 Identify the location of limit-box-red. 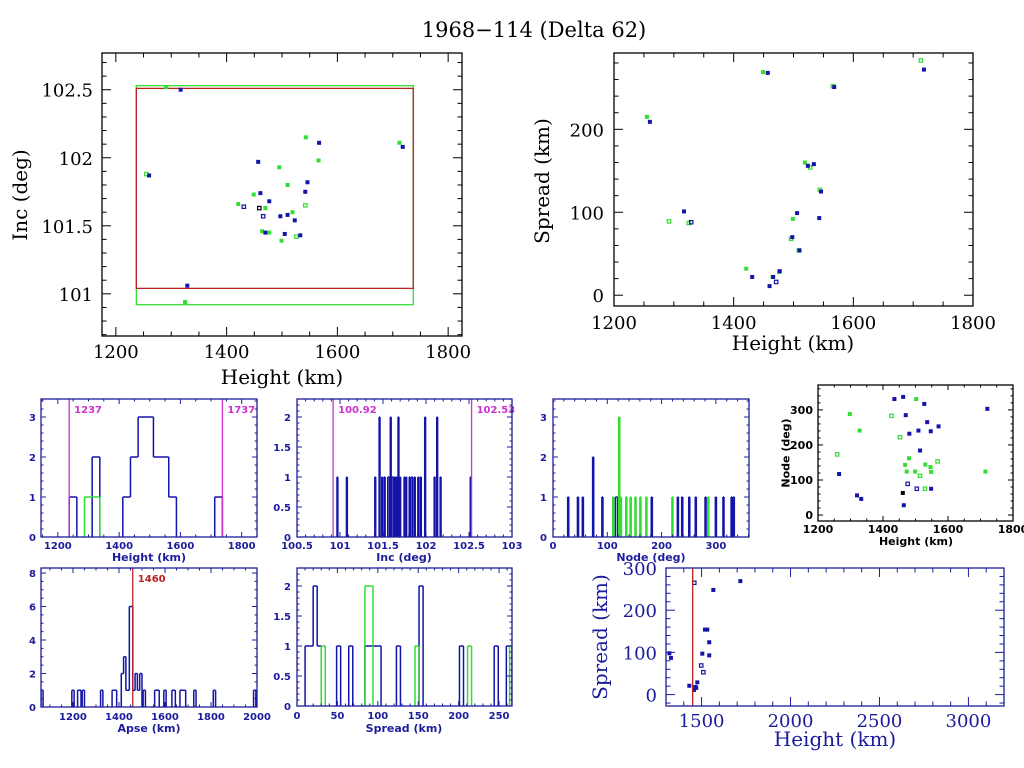
(274, 188).